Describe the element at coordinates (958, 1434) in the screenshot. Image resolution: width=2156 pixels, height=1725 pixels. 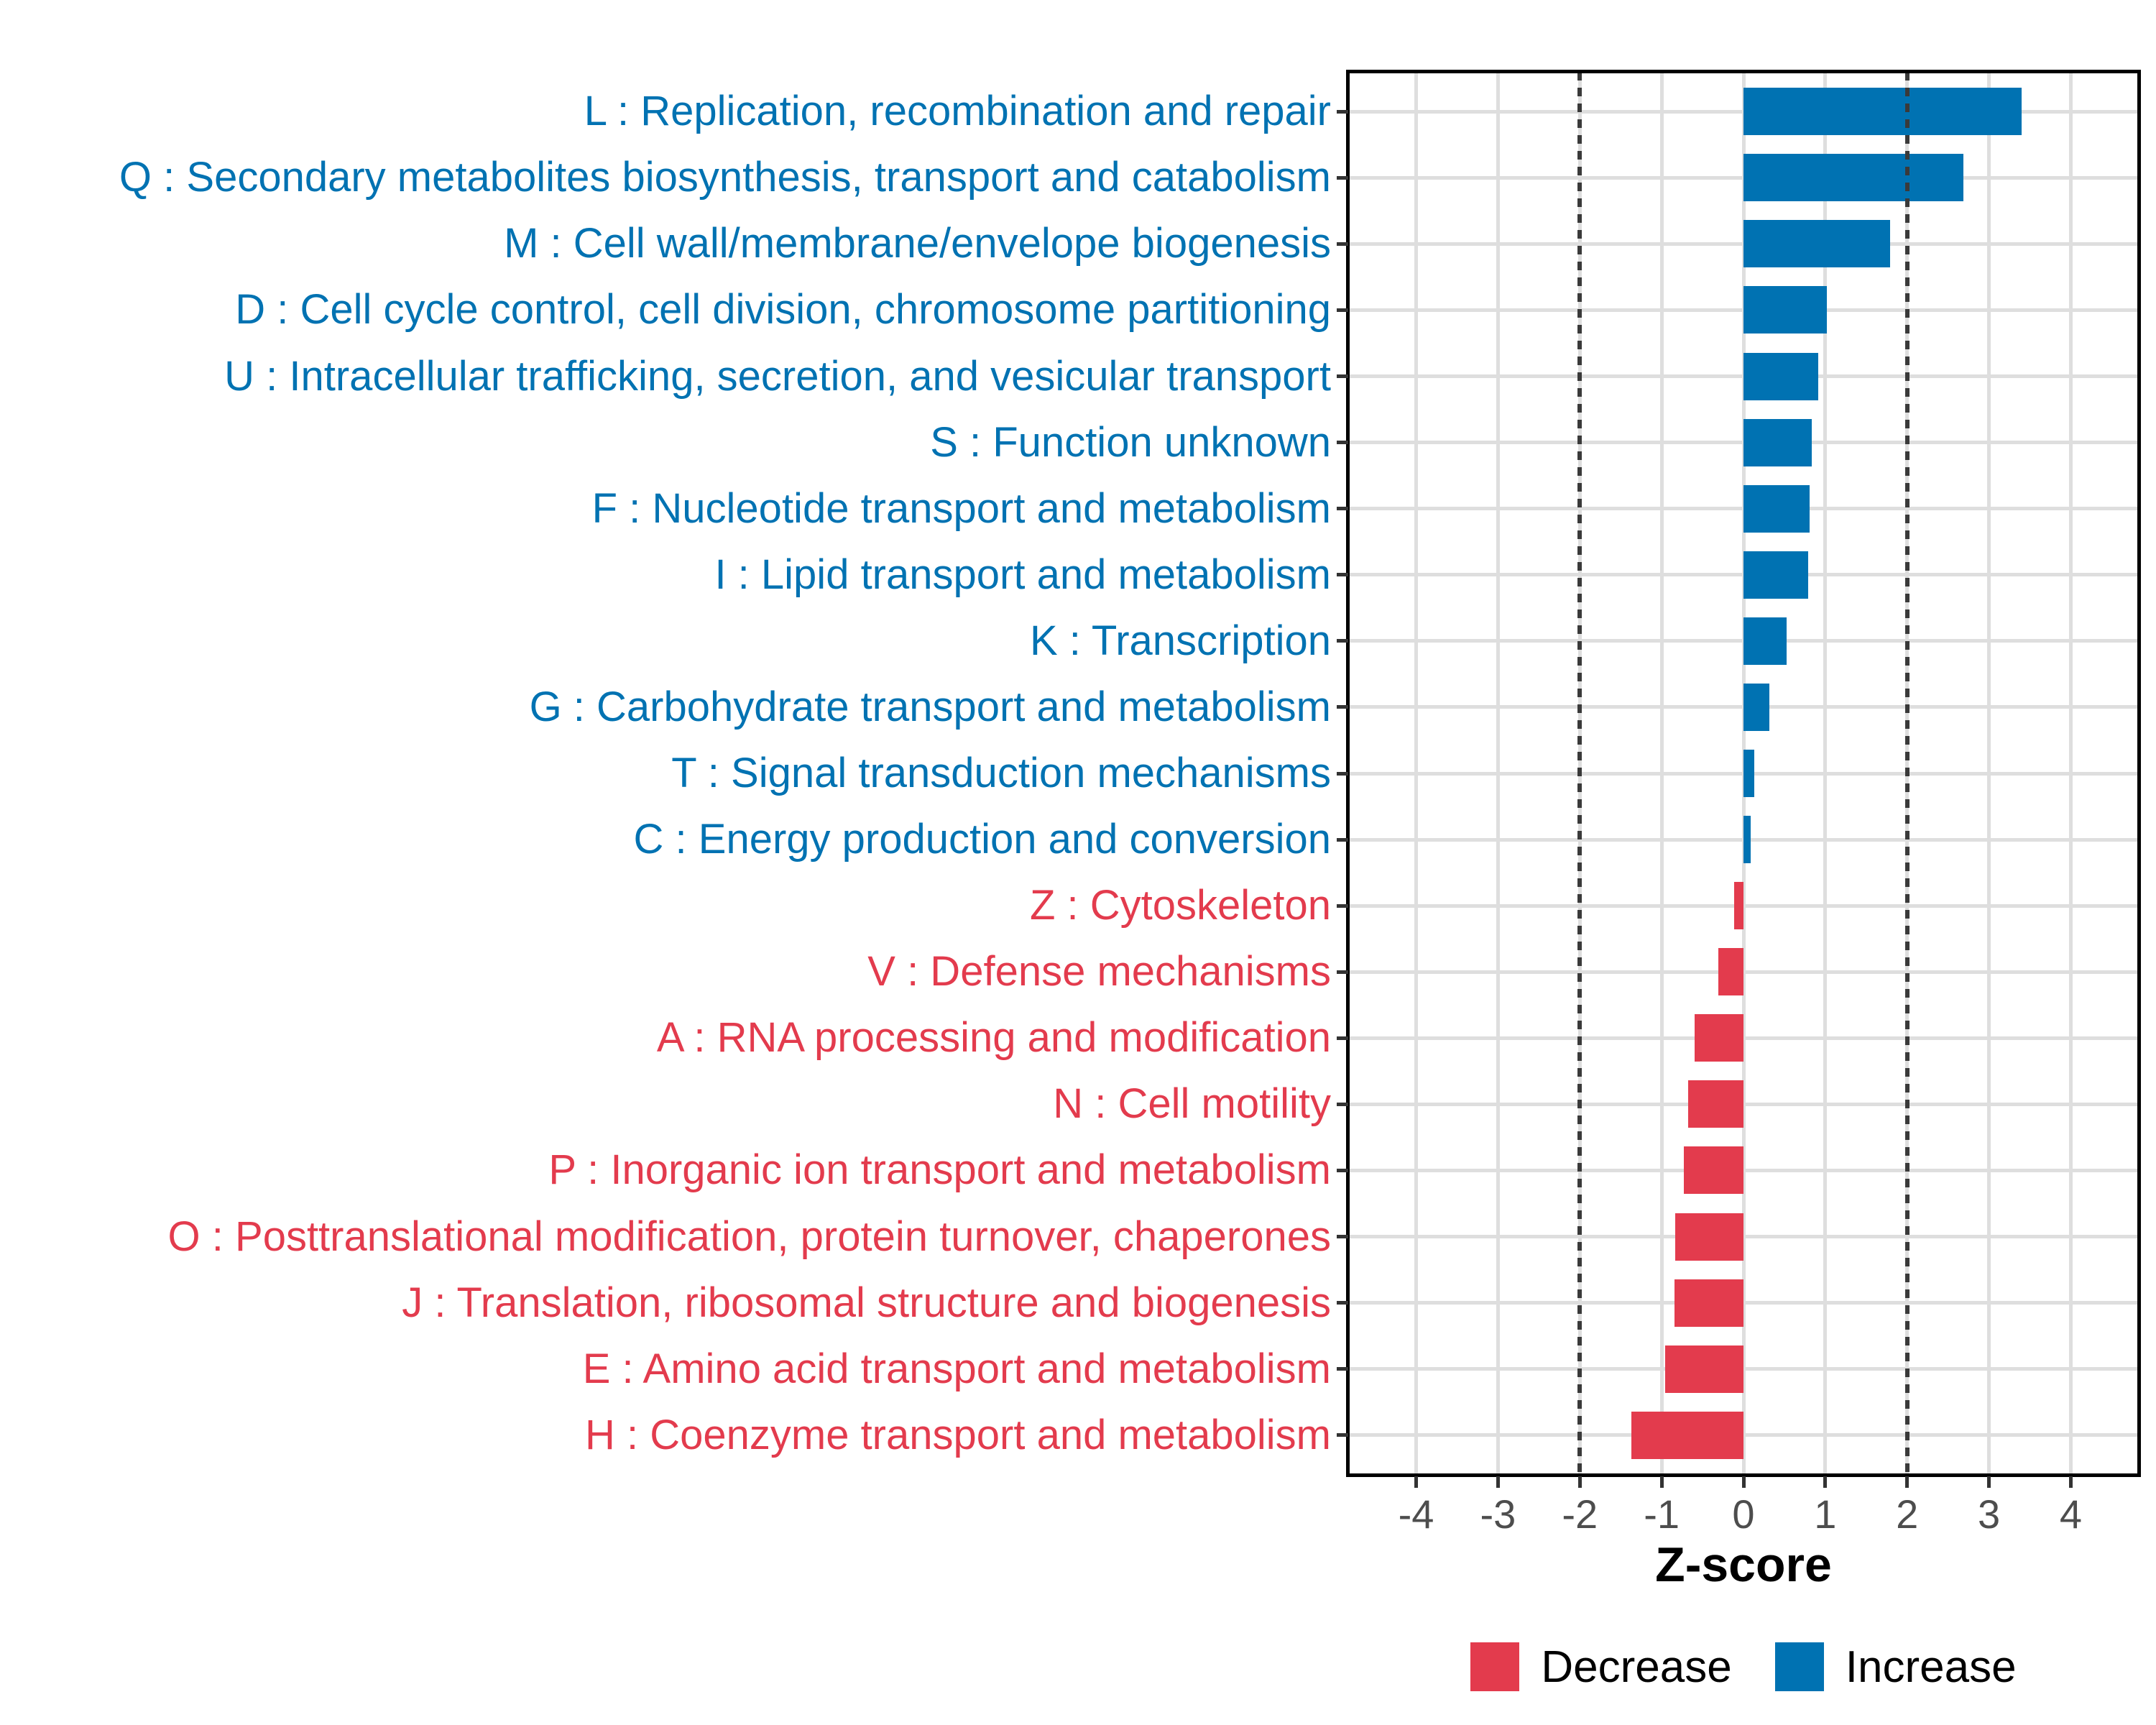
I see `y-axis-category-label: H : Coenzyme transport and metabolism` at that location.